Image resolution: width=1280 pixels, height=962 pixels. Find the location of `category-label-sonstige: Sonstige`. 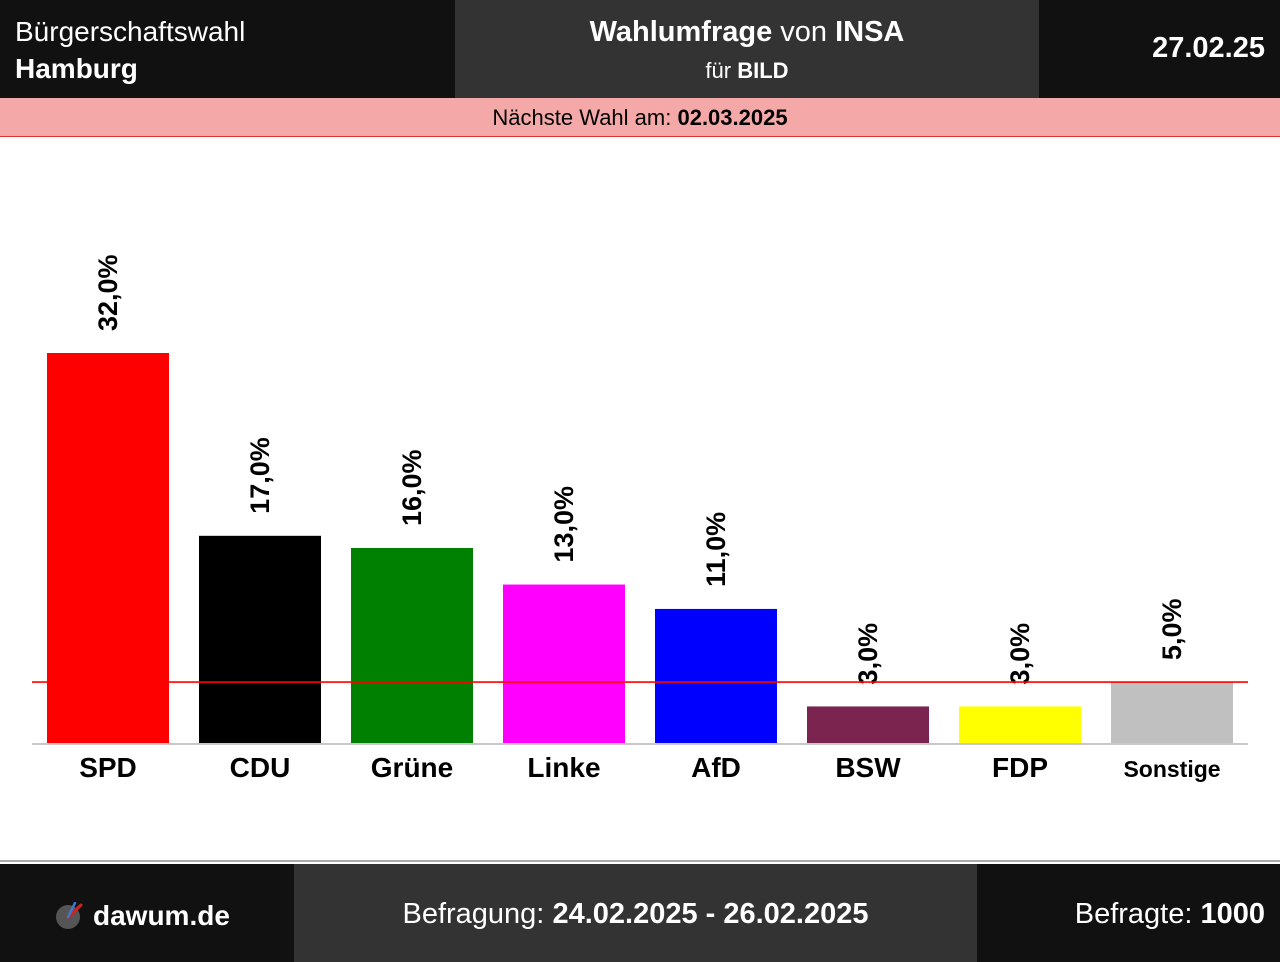

category-label-sonstige: Sonstige is located at coordinates (1171, 769).